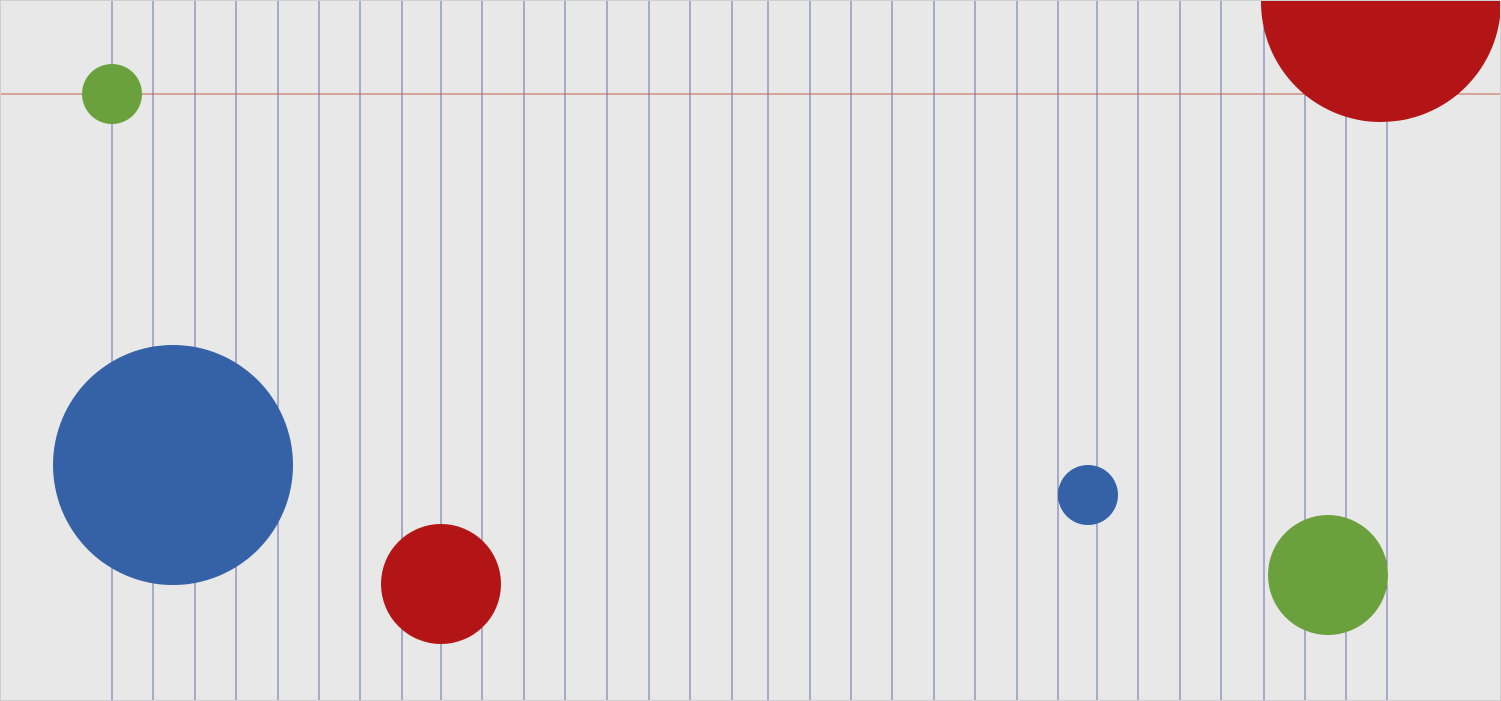  Describe the element at coordinates (1381, 61) in the screenshot. I see `large-red-circle-top-right` at that location.